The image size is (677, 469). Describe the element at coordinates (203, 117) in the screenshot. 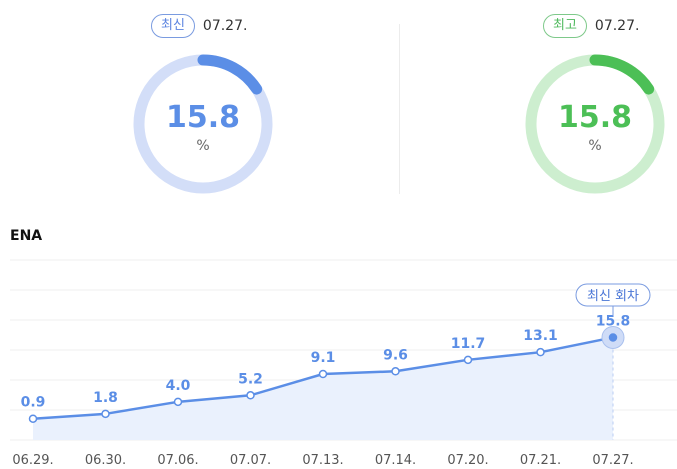

I see `latest-value: 15.8` at that location.